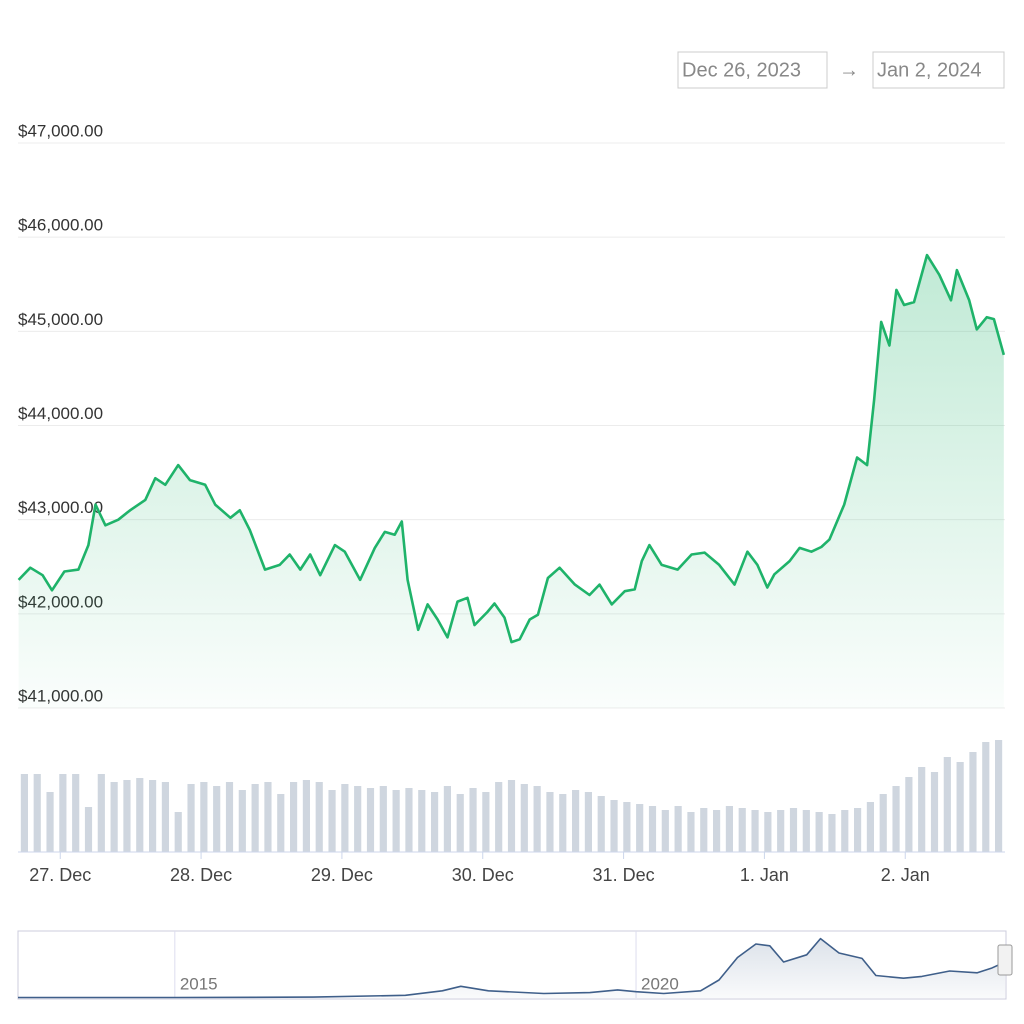  Describe the element at coordinates (60, 319) in the screenshot. I see `y-tick-label: $45,000.00` at that location.